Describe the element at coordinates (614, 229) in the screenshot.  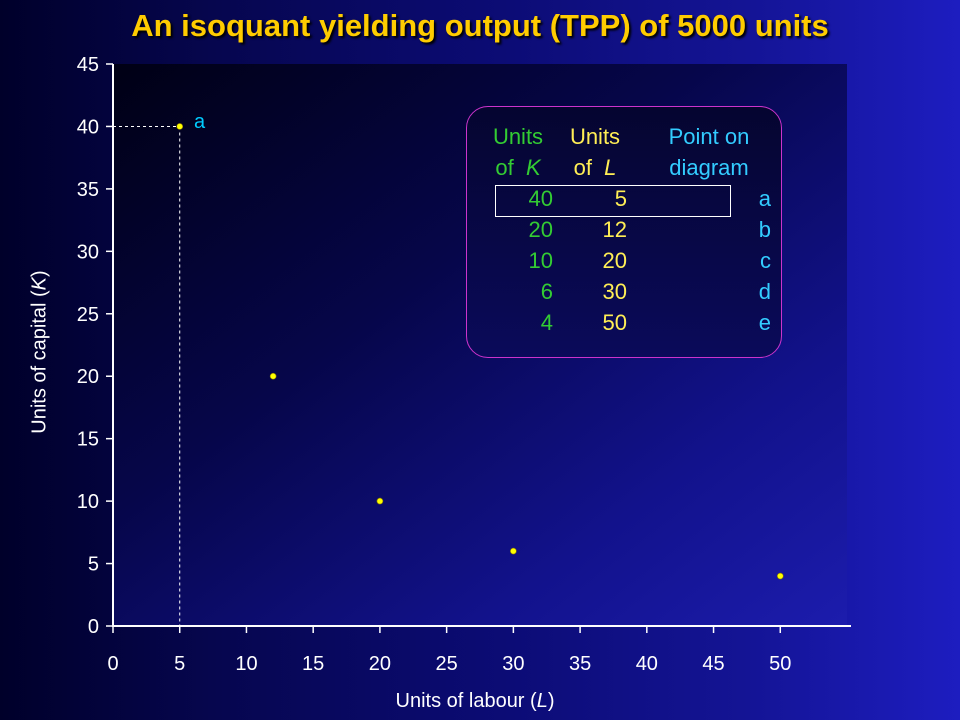
I see `cell-l: 12` at that location.